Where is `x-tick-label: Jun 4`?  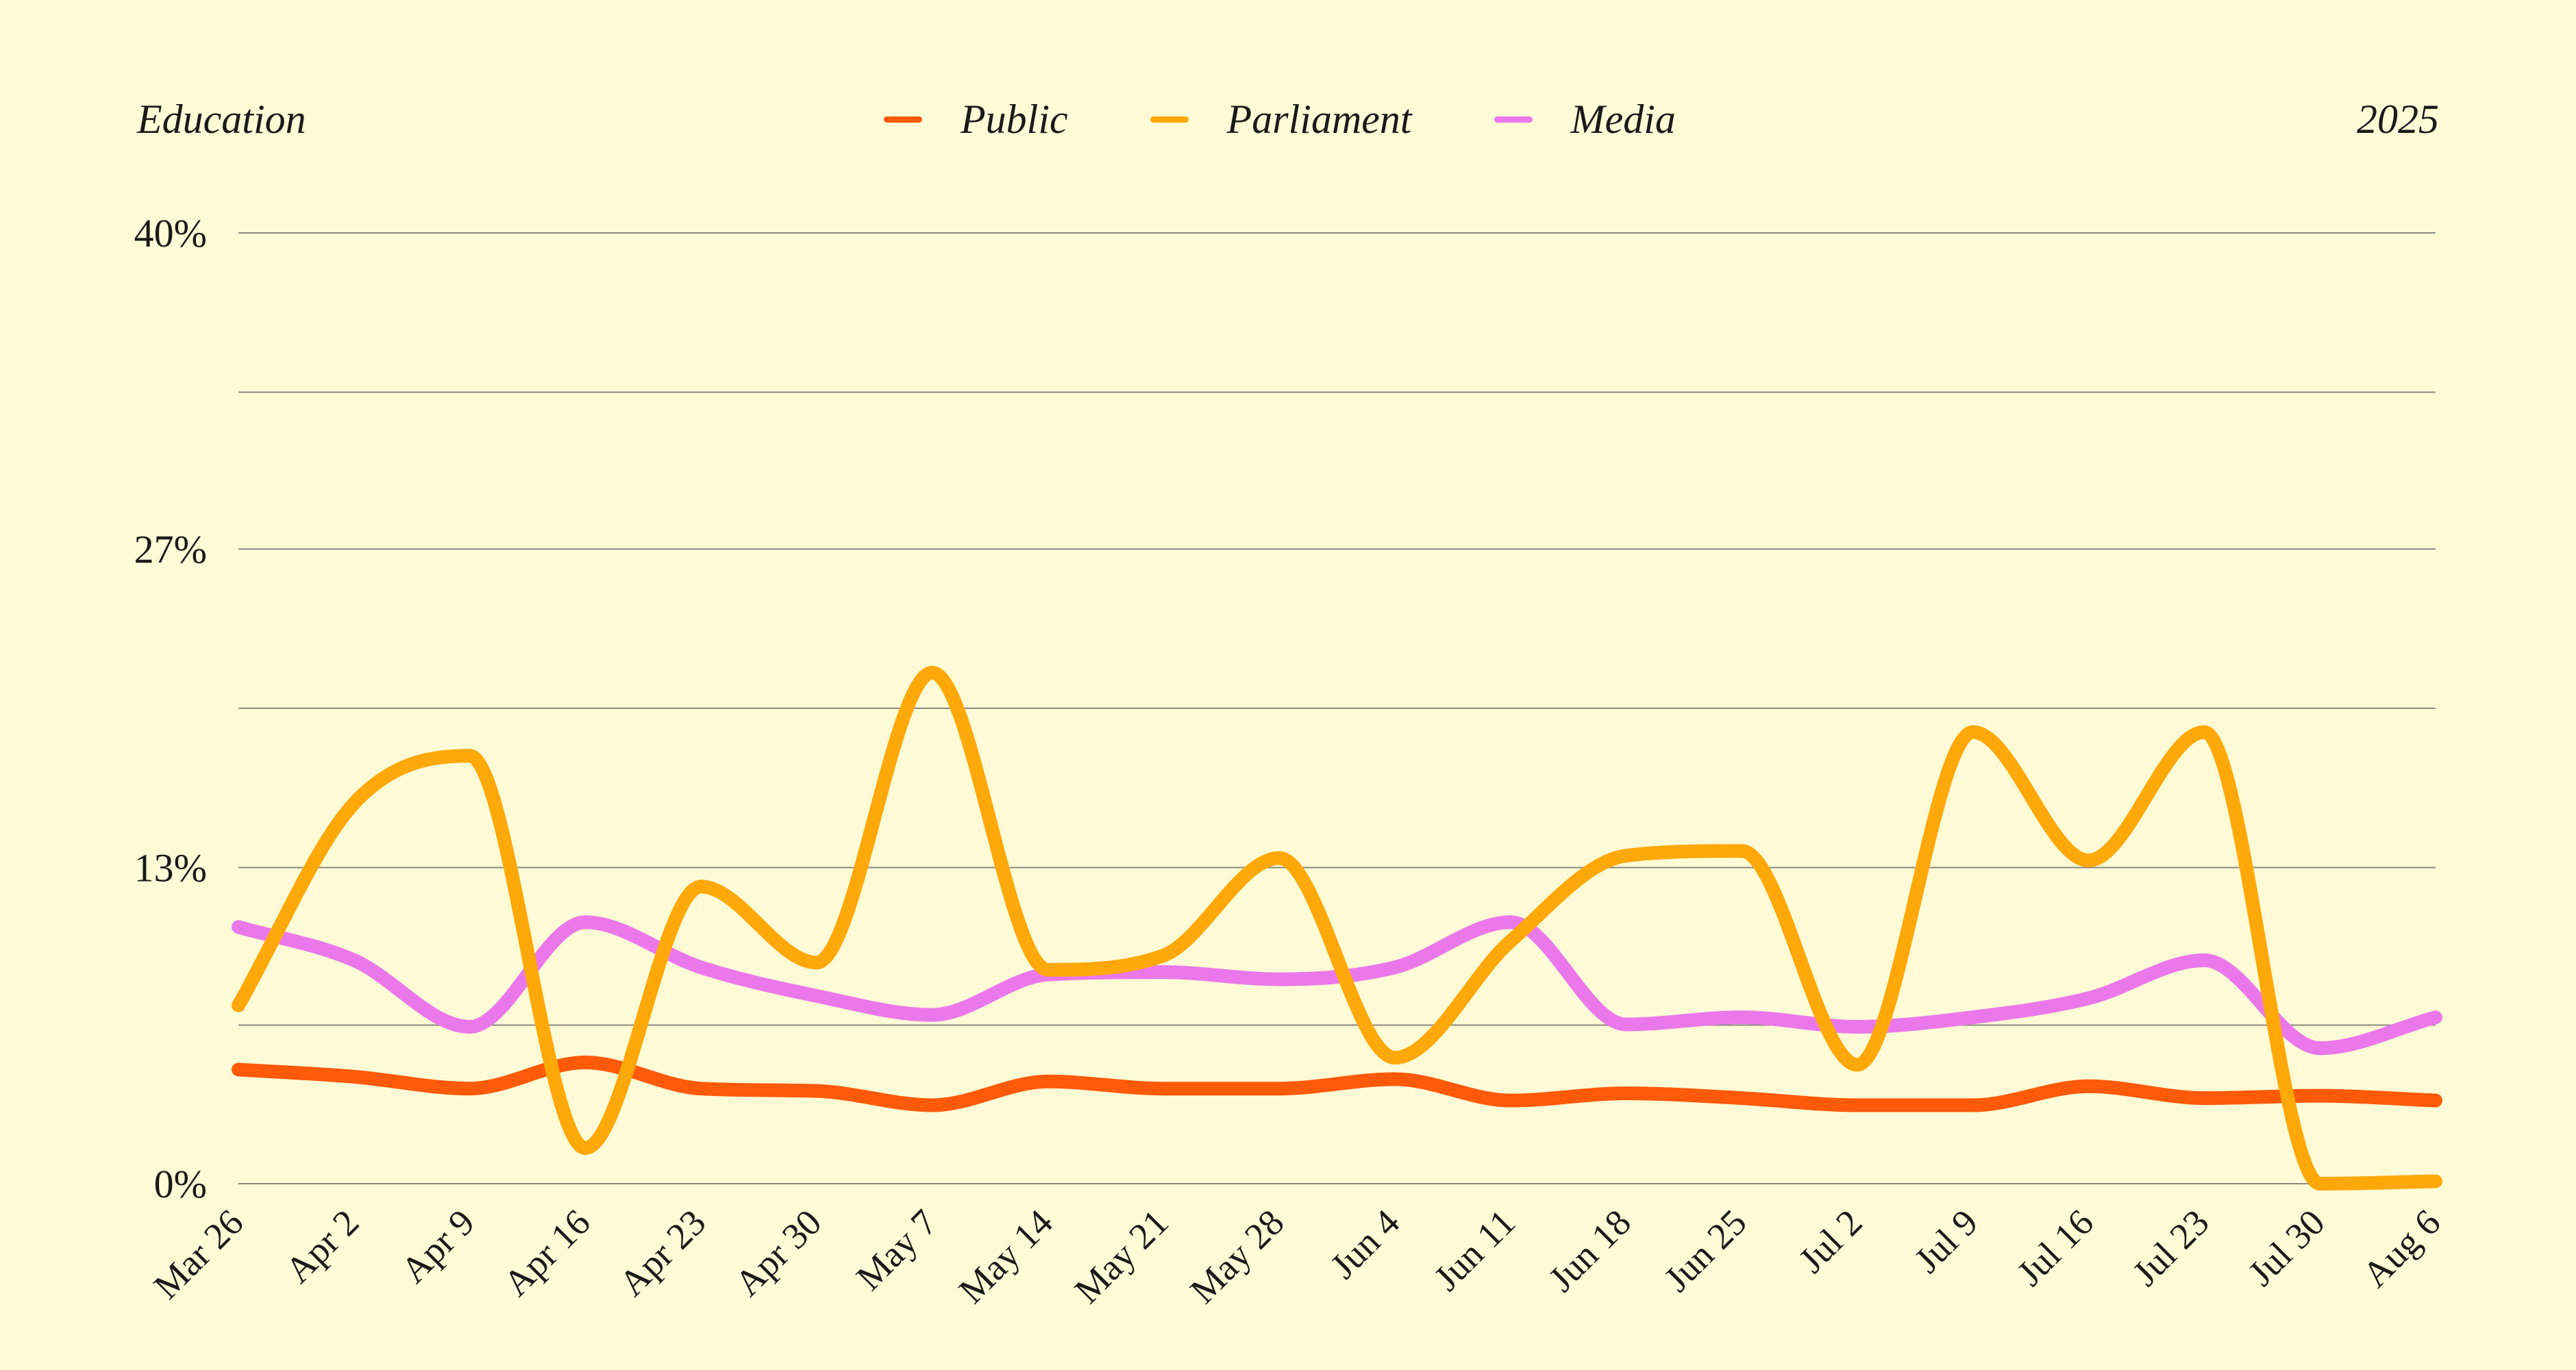
x-tick-label: Jun 4 is located at coordinates (1364, 1243).